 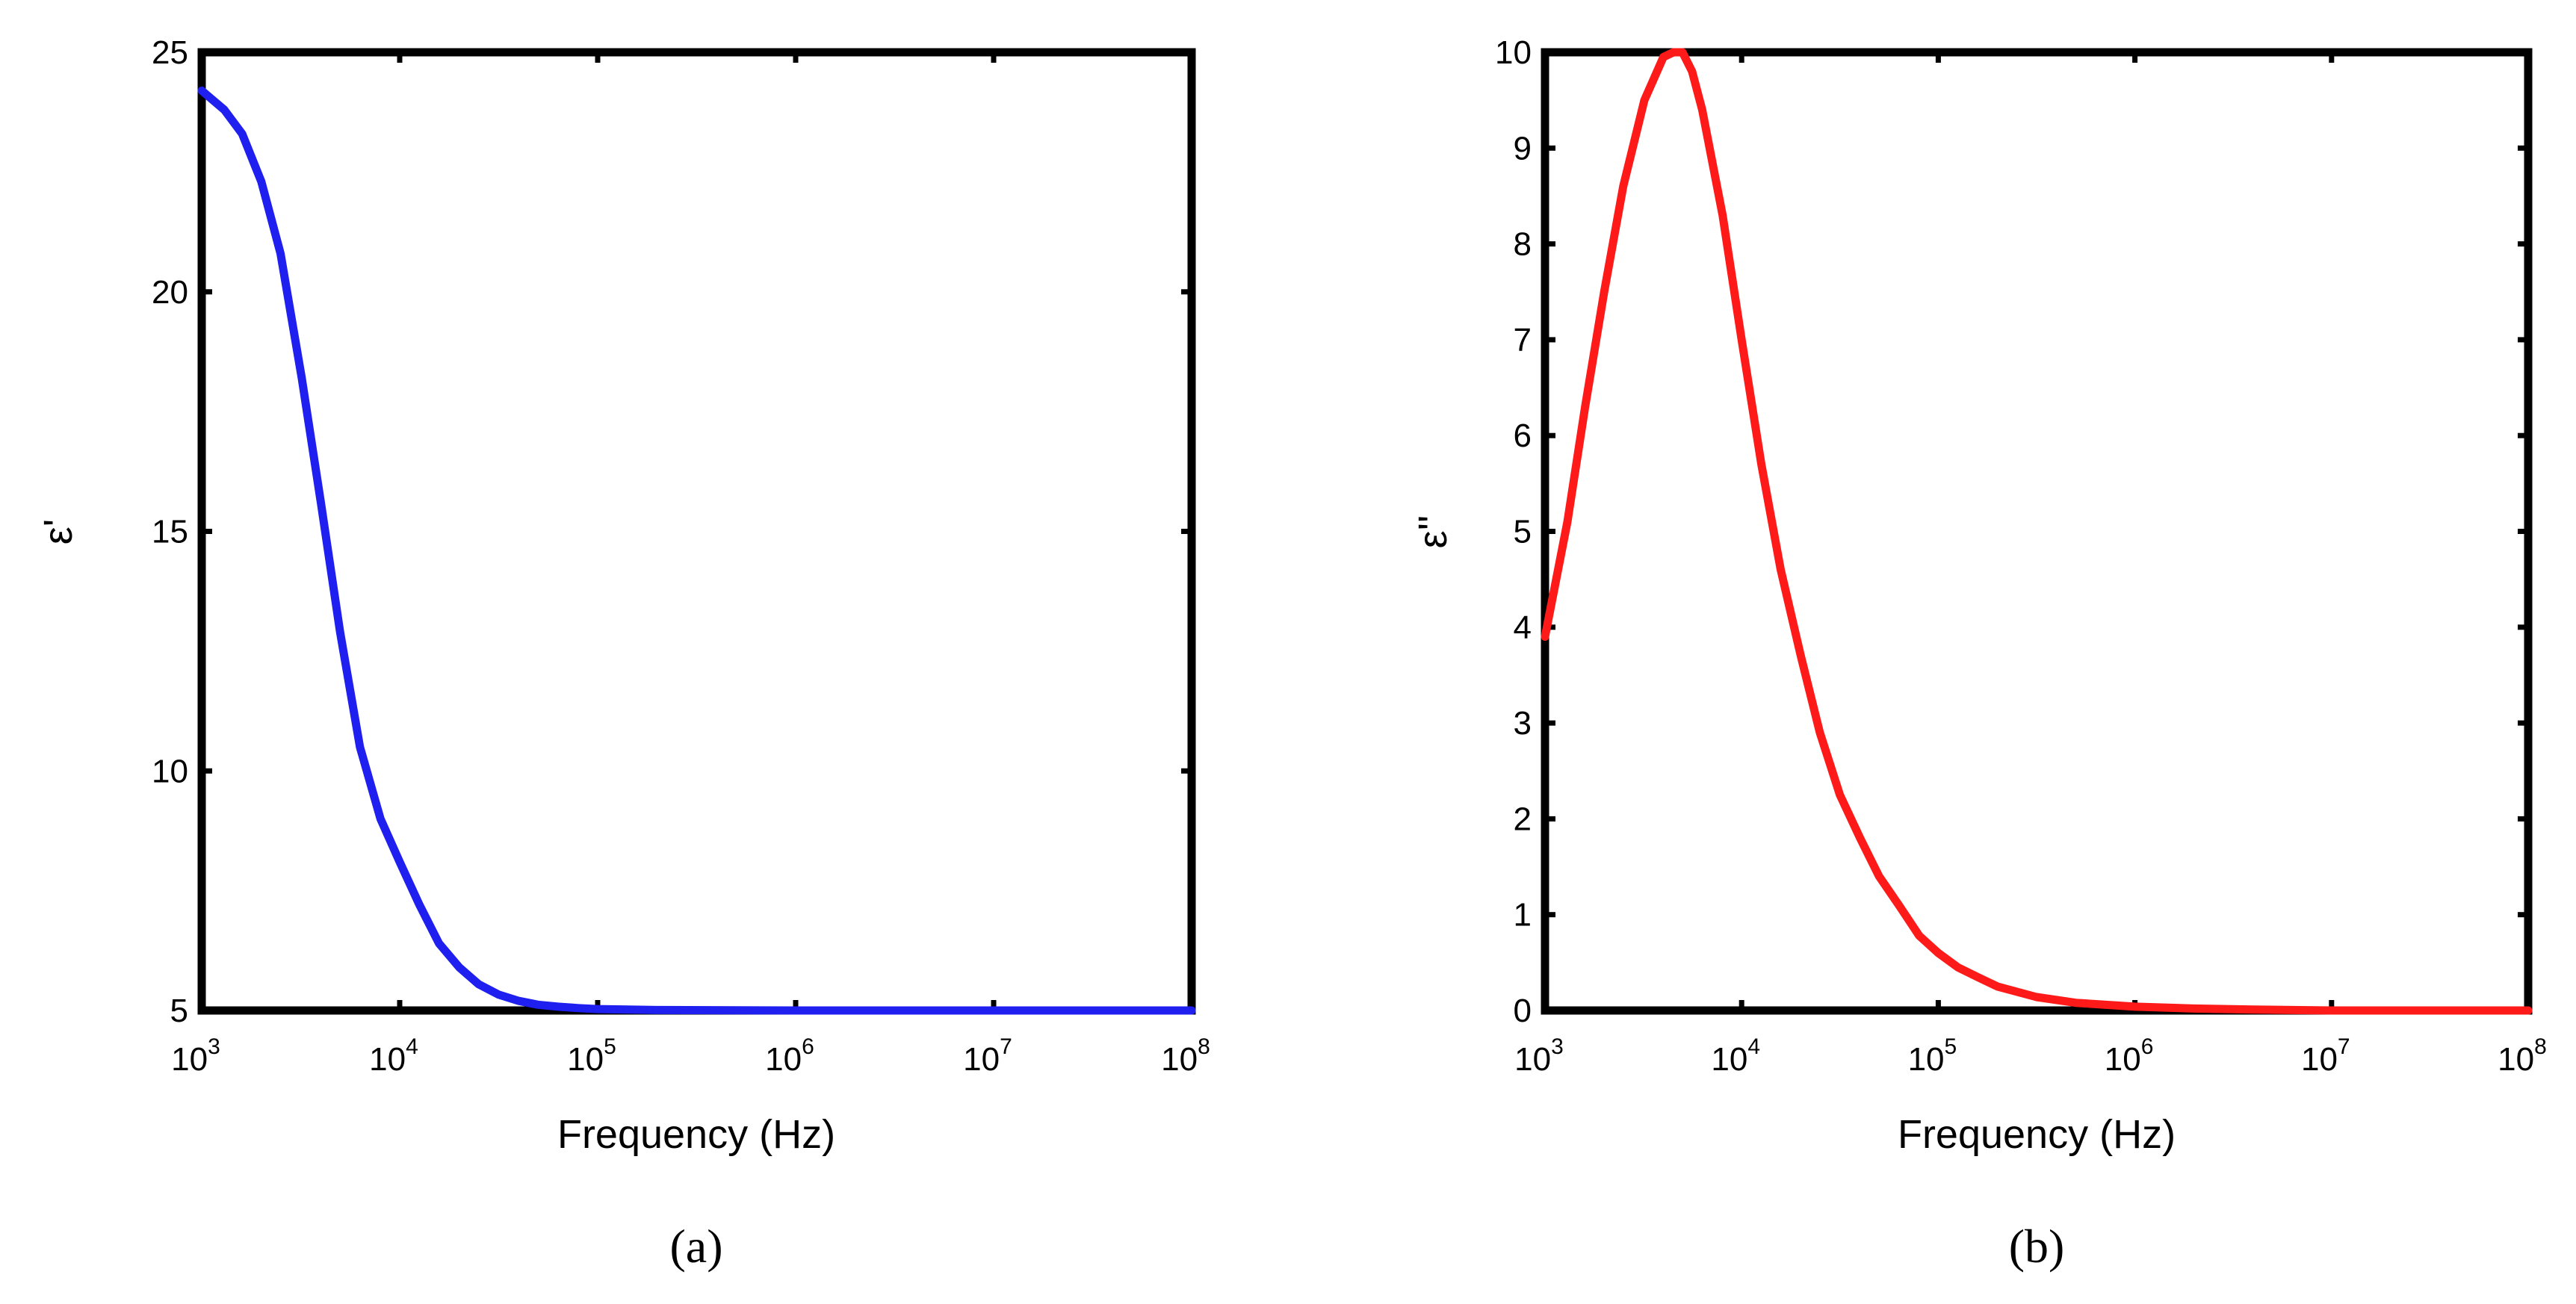 What do you see at coordinates (2037, 1134) in the screenshot?
I see `x-axis-title-b: Frequency (Hz)` at bounding box center [2037, 1134].